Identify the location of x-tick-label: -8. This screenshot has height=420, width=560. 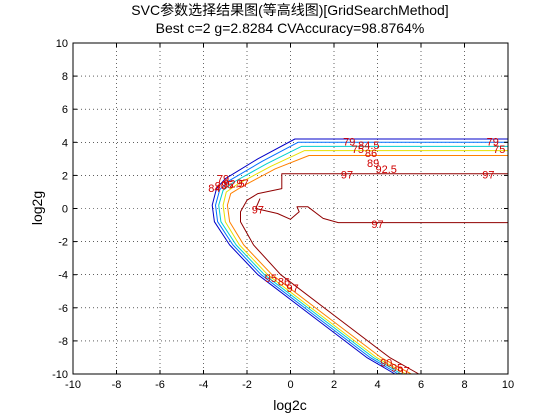
(117, 385).